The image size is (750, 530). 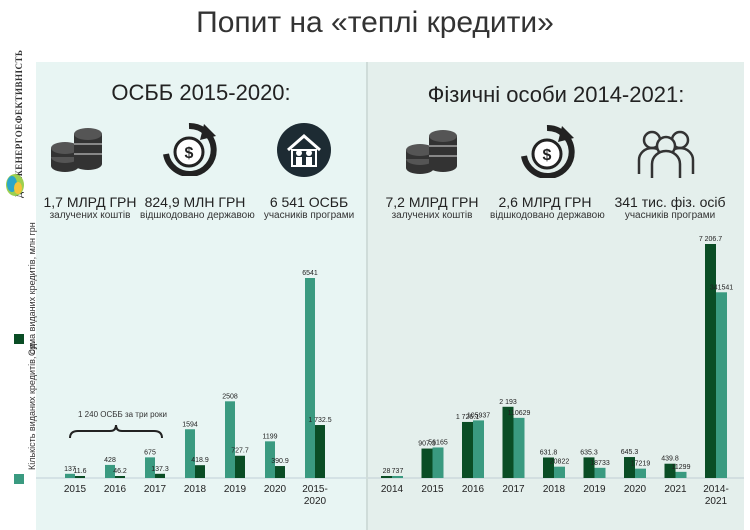 I want to click on osbb-stat-raised: 1,7 МЛРД ГРН, so click(x=90, y=202).